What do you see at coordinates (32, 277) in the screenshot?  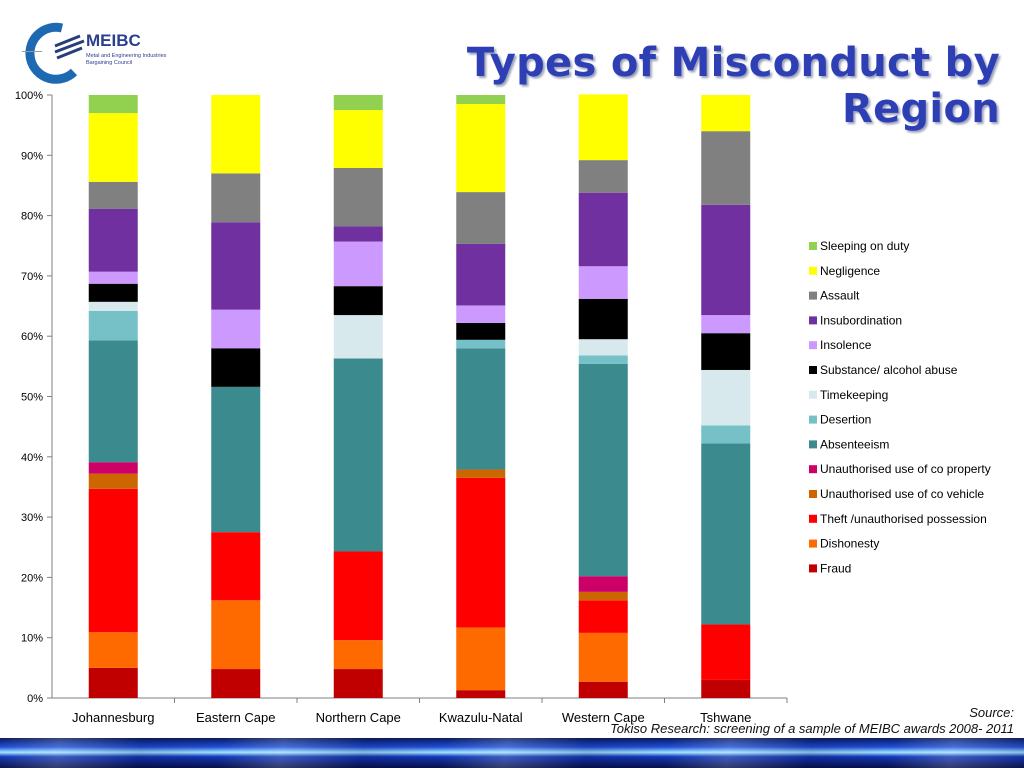 I see `y-tick-label: 70%` at bounding box center [32, 277].